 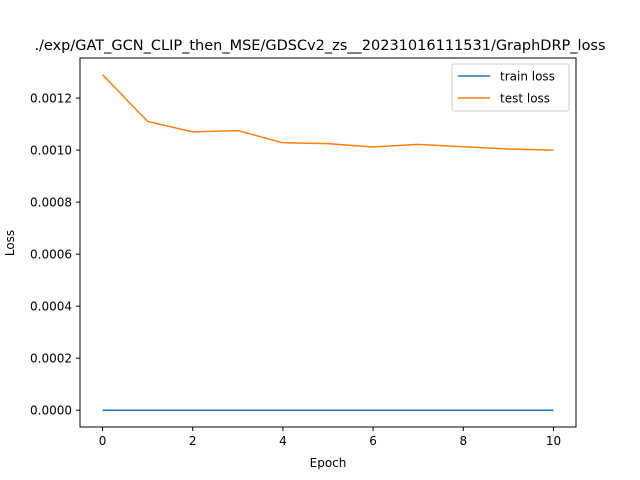 I want to click on x-tick-label: 4, so click(x=283, y=441).